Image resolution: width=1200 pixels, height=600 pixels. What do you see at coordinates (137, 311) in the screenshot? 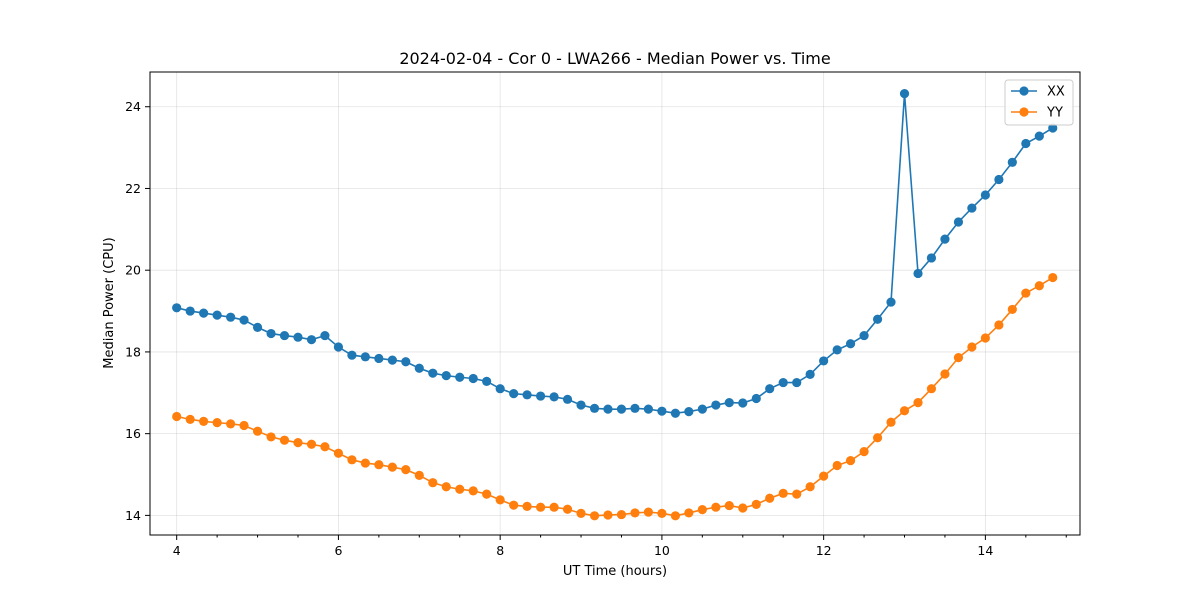
I see `y-axis-ticks: 14 16 18 20 22 24` at bounding box center [137, 311].